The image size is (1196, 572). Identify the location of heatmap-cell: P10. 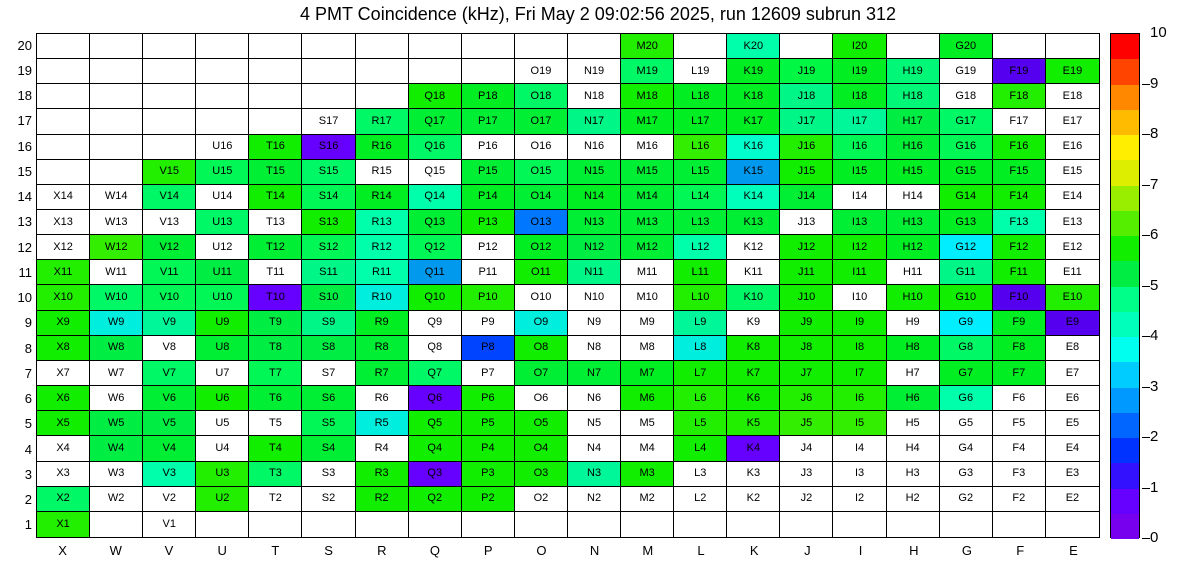
(488, 298).